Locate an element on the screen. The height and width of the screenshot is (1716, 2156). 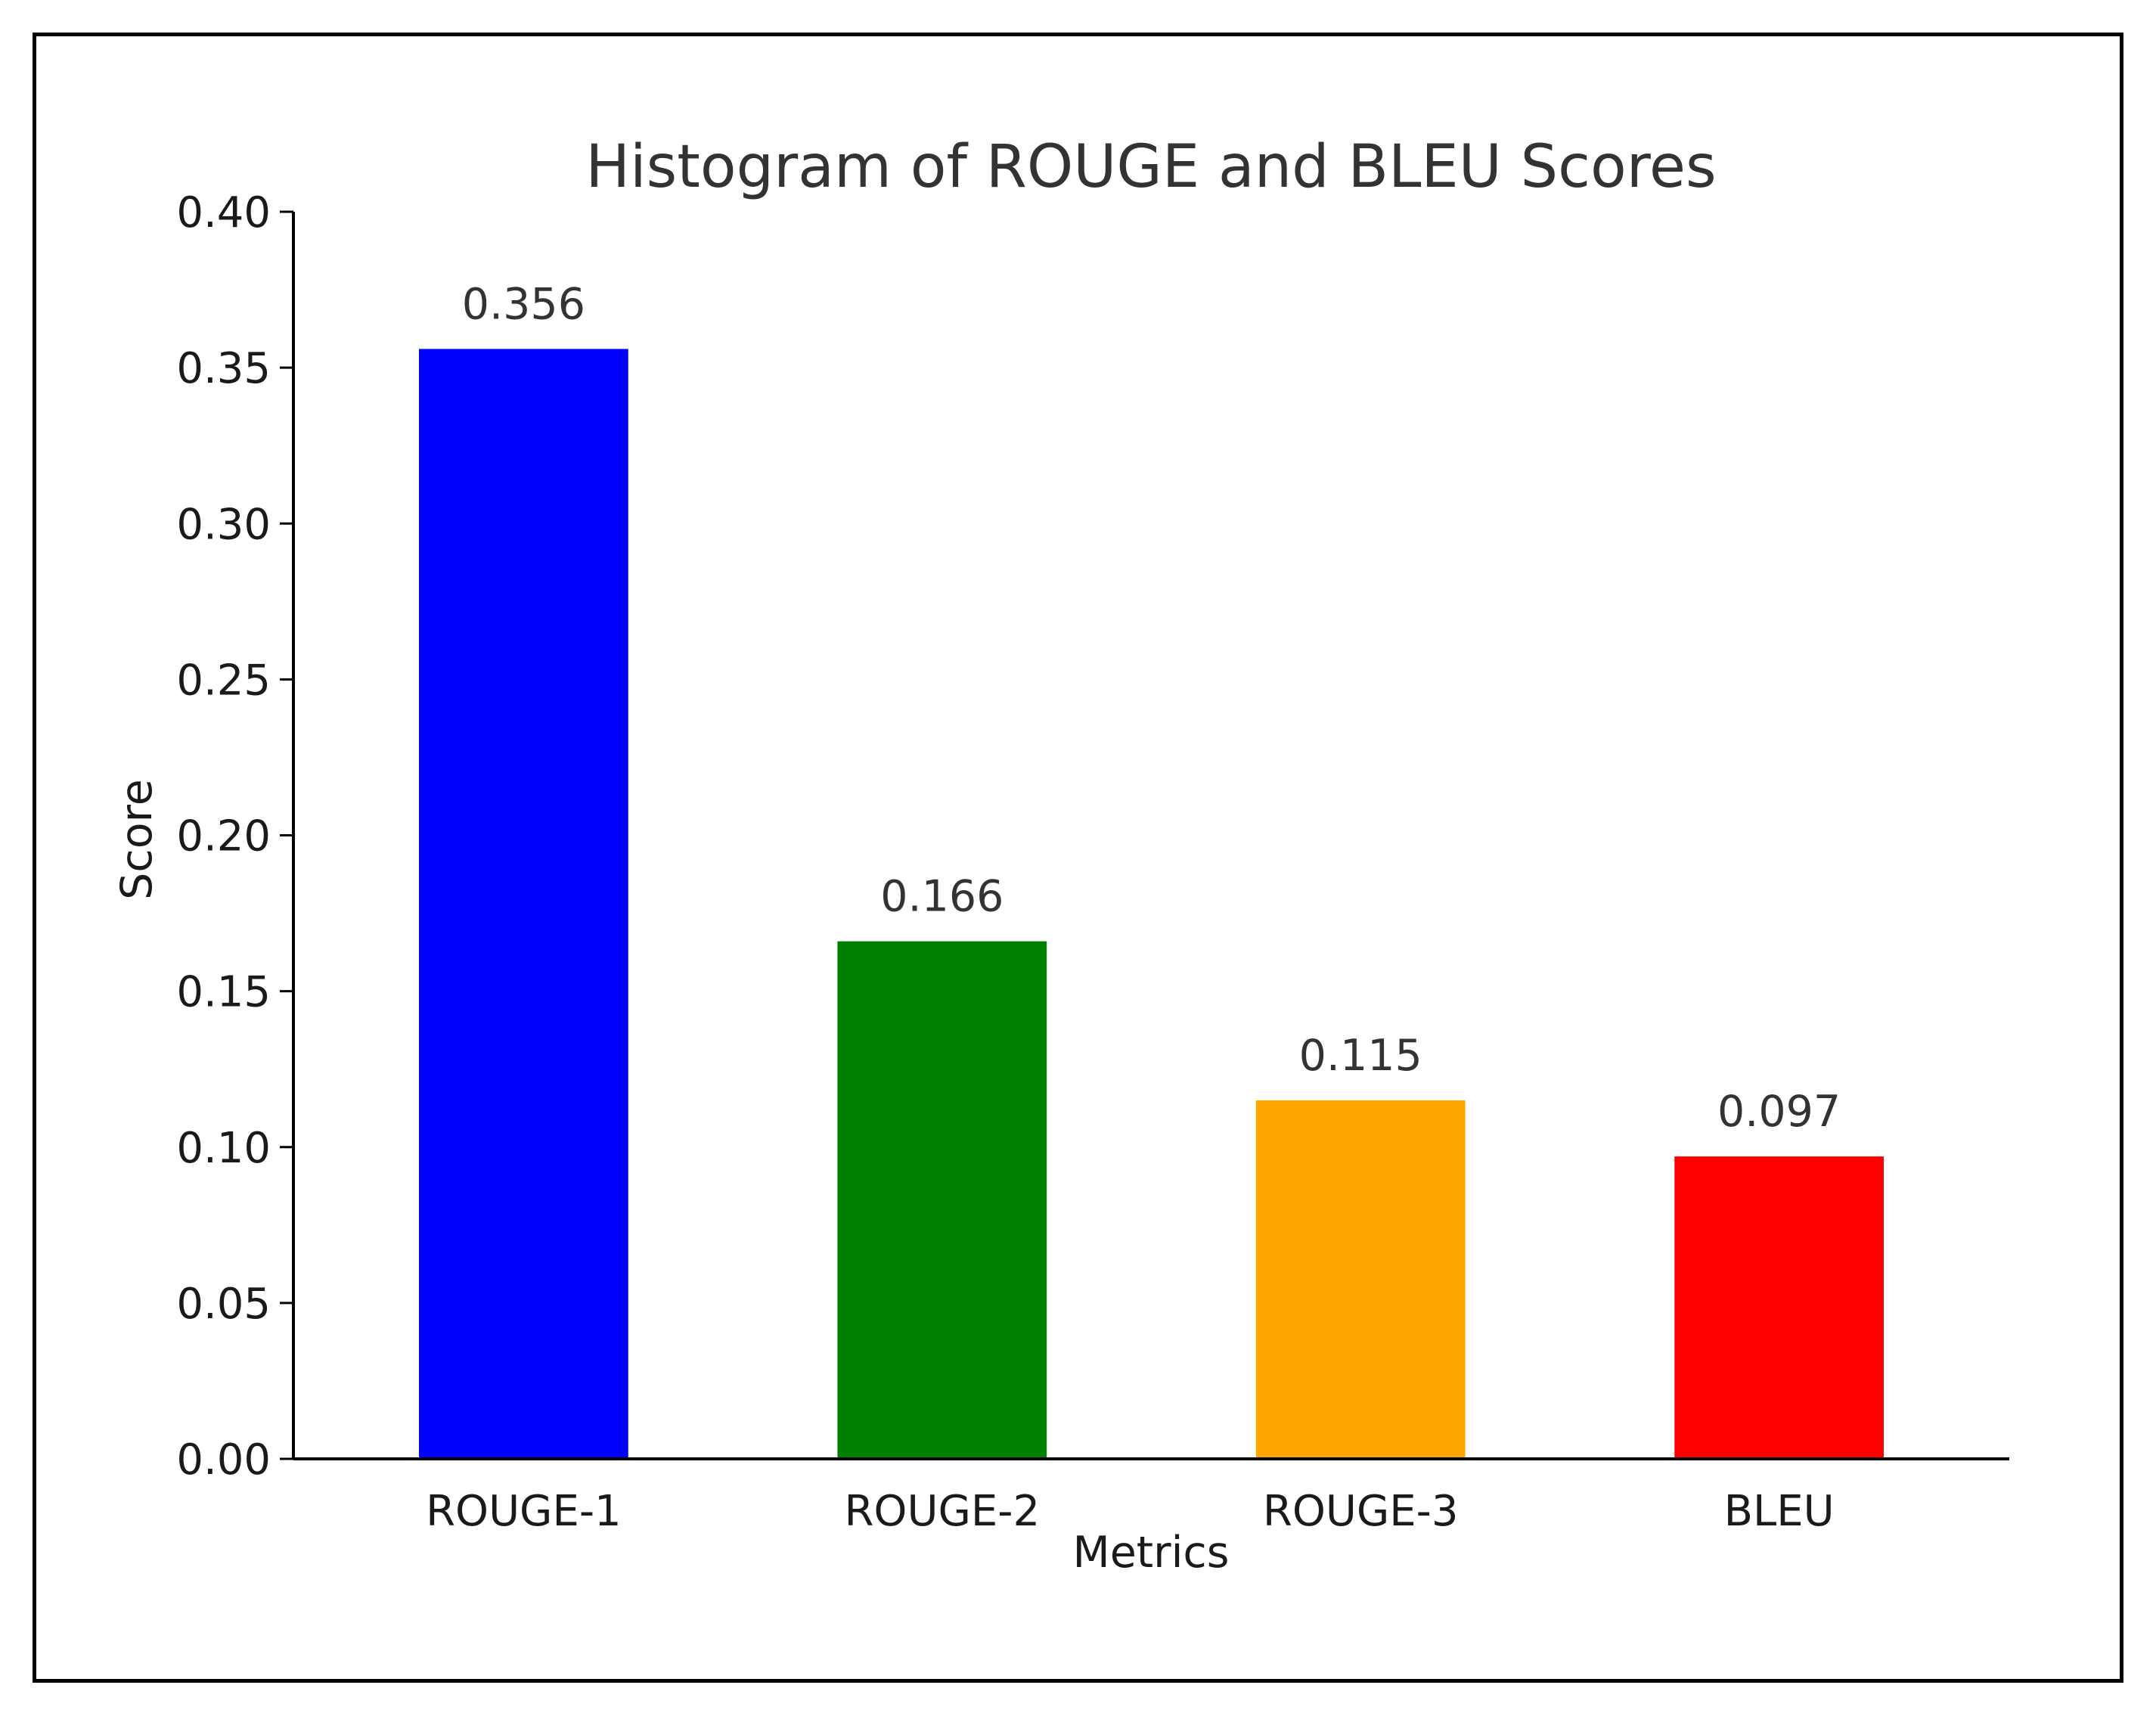
y-tick-label: 0.20 is located at coordinates (223, 836).